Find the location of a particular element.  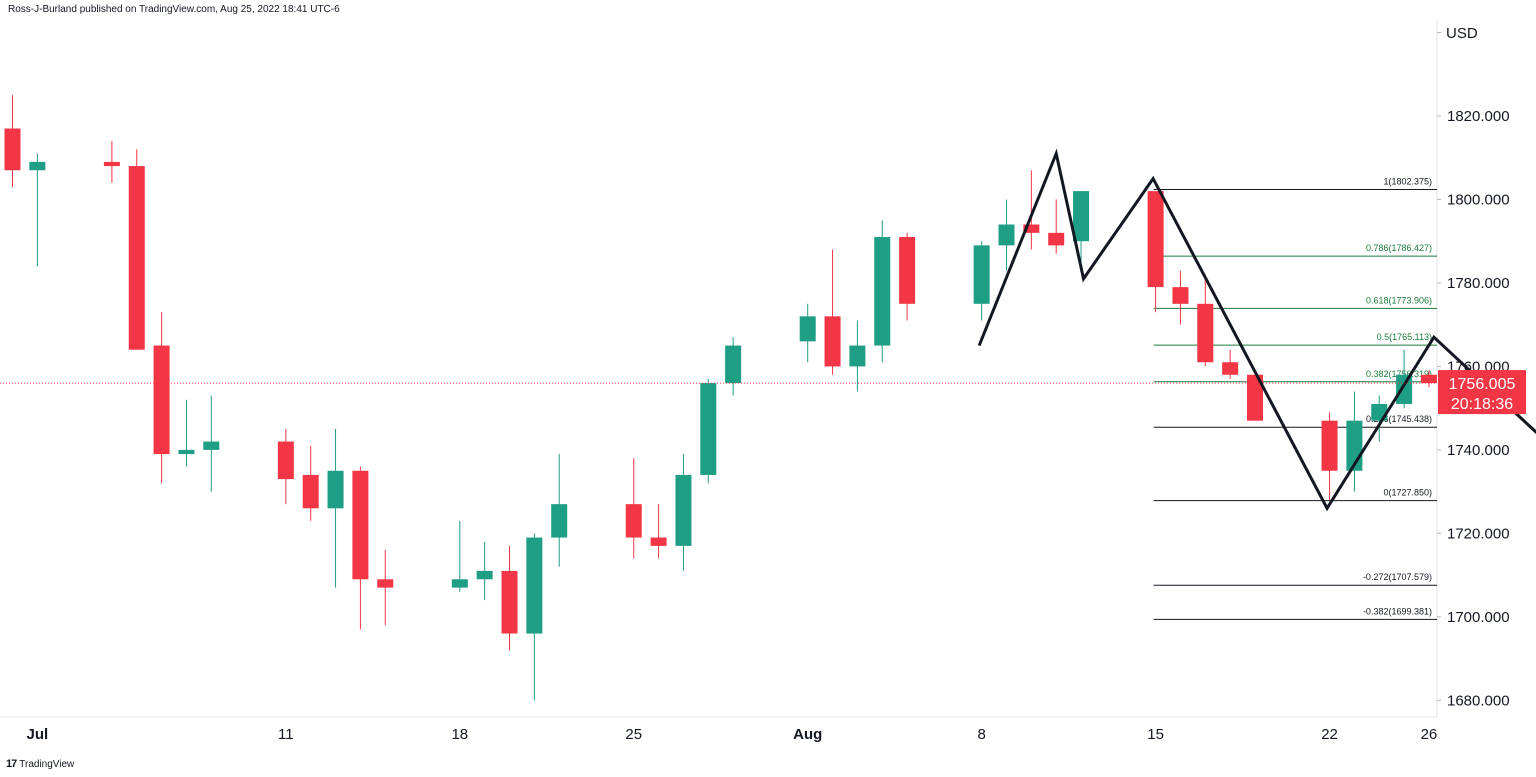

tradingview-logo-icon: 17 is located at coordinates (11, 764).